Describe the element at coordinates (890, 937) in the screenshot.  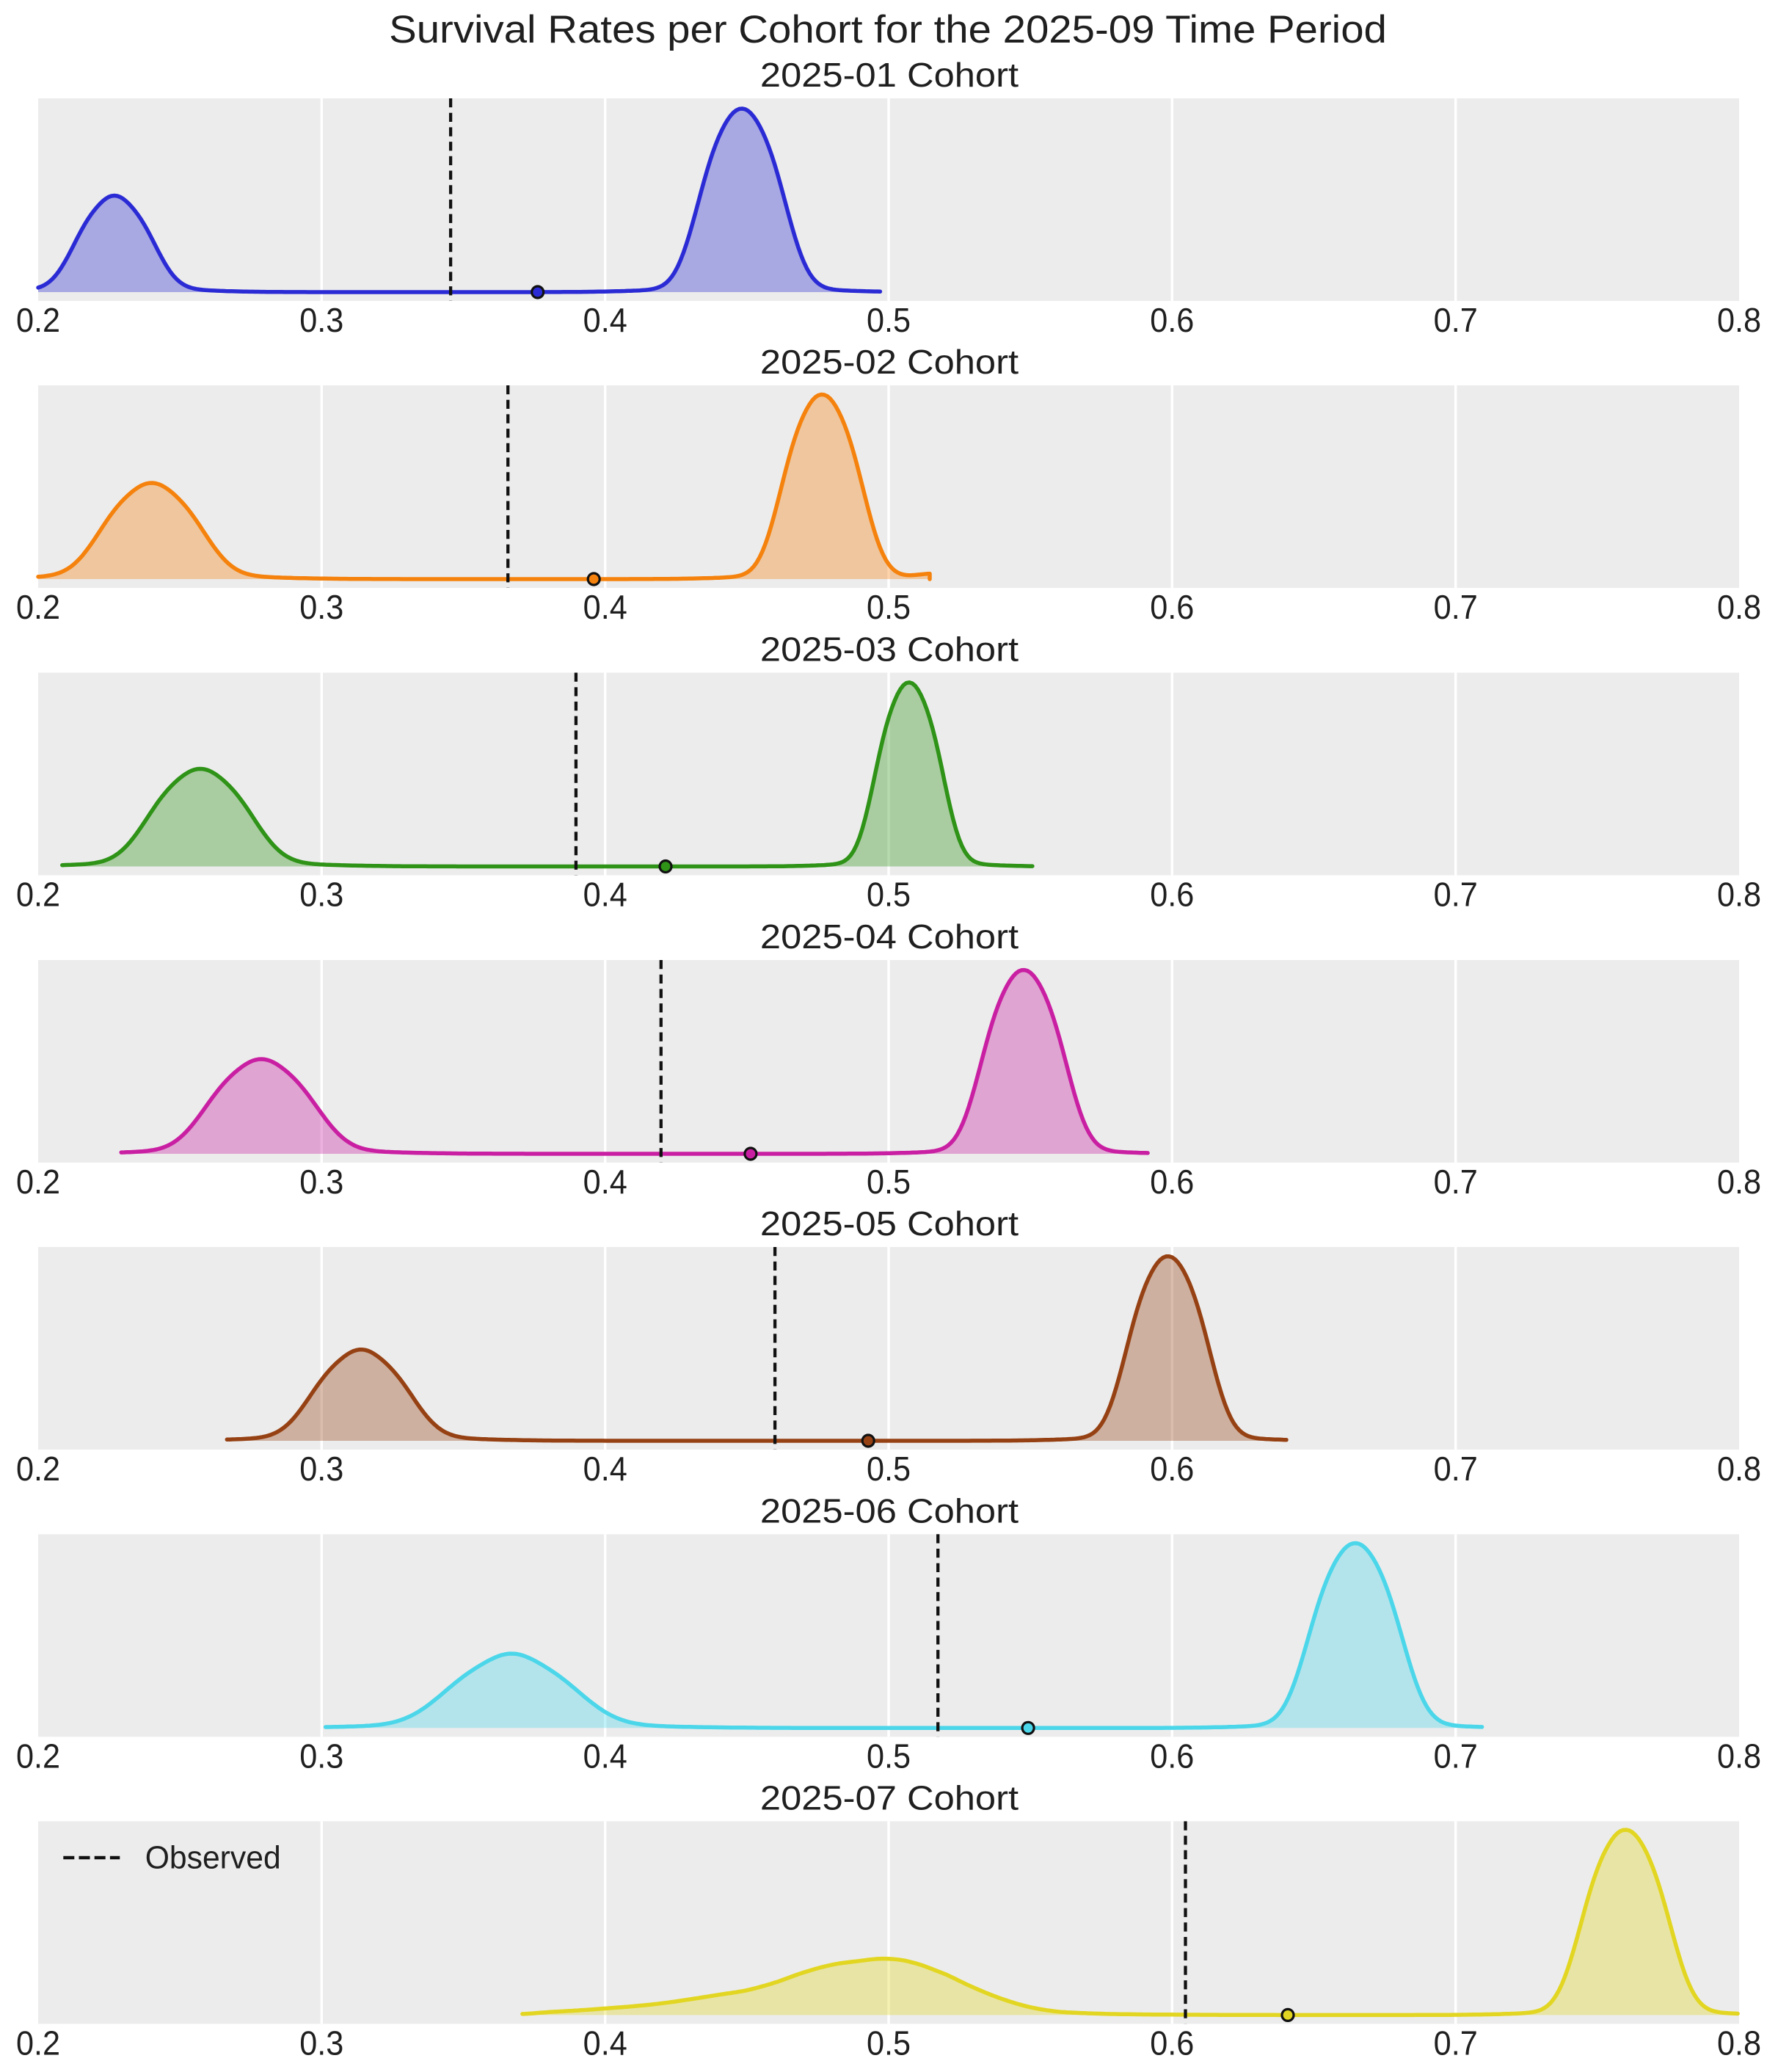
I see `svg-text: 2025-04 Cohort` at that location.